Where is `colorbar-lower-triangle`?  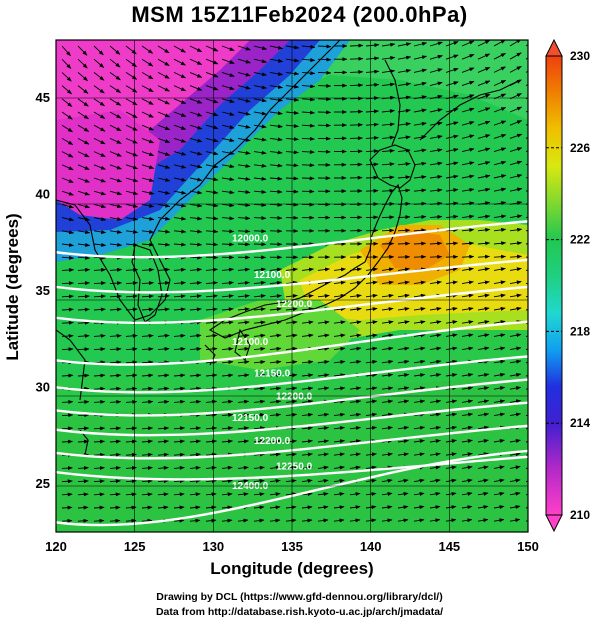
colorbar-lower-triangle is located at coordinates (554, 523).